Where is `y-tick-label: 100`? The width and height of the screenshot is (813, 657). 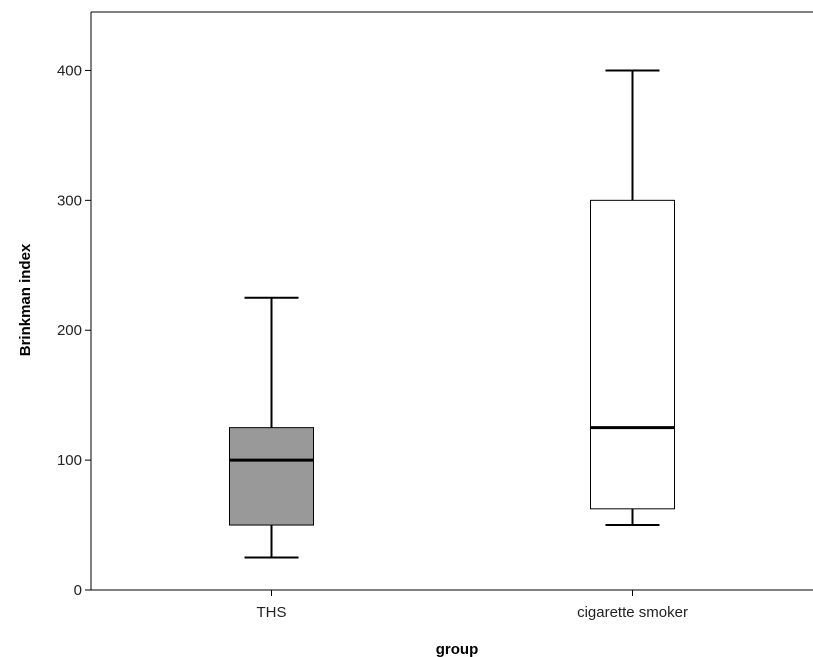 y-tick-label: 100 is located at coordinates (69, 460).